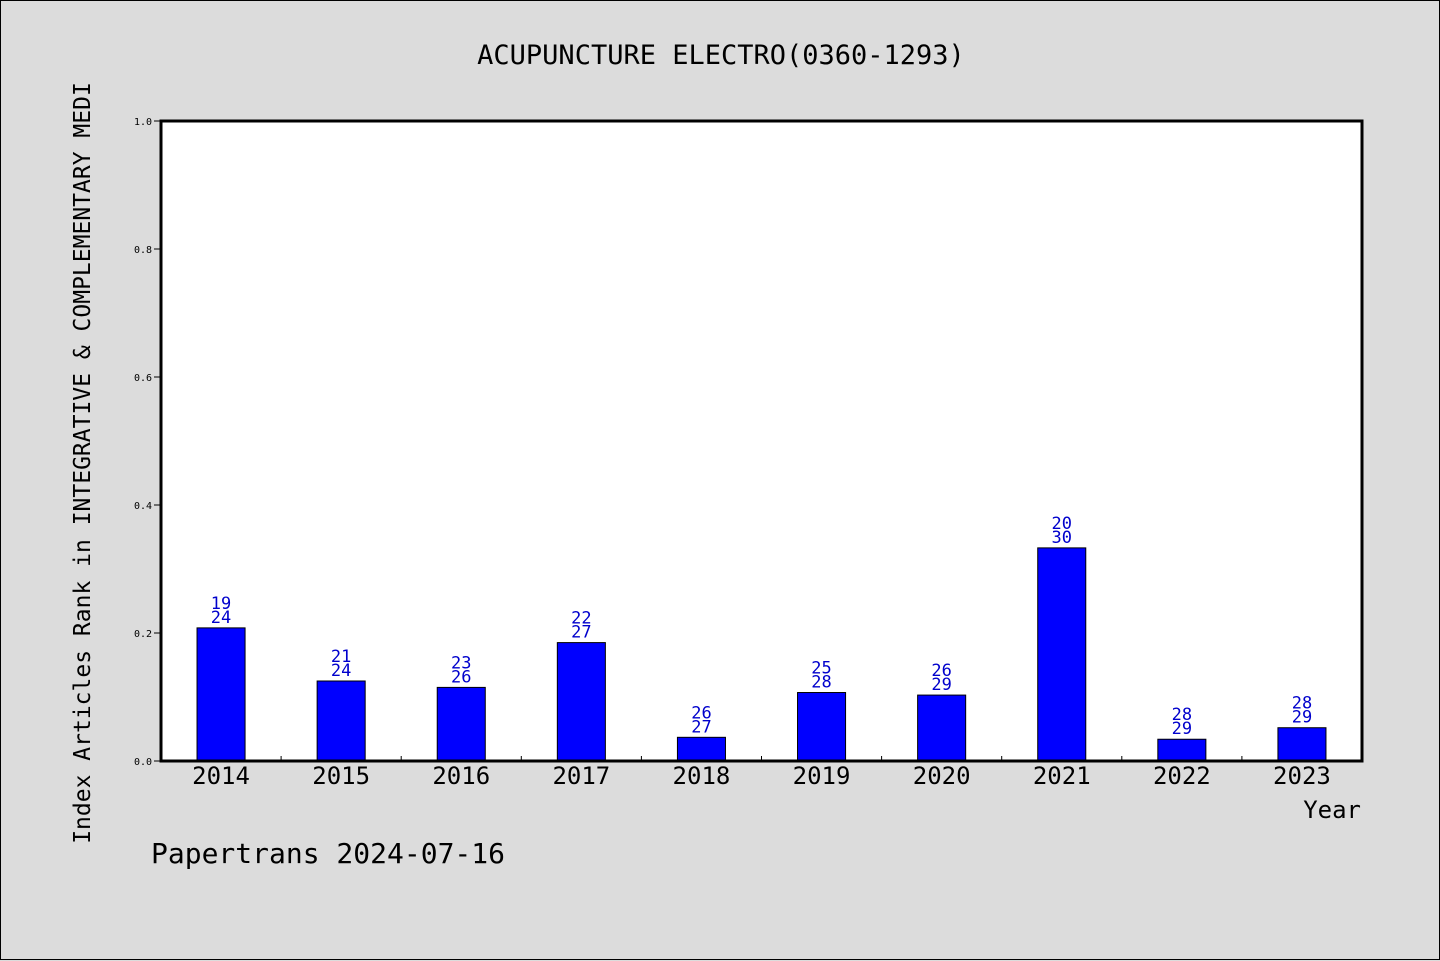 The image size is (1440, 961). What do you see at coordinates (143, 762) in the screenshot?
I see `y-tick-label: 0.0` at bounding box center [143, 762].